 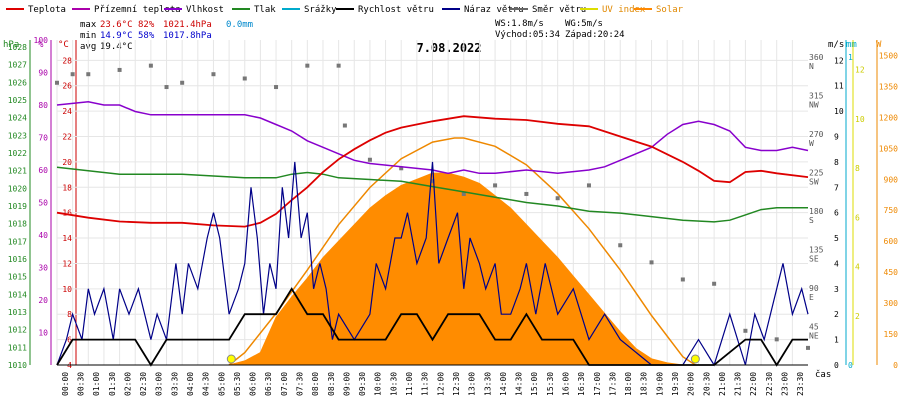 I want to click on axis-unit-degc: °C, so click(x=63, y=45).